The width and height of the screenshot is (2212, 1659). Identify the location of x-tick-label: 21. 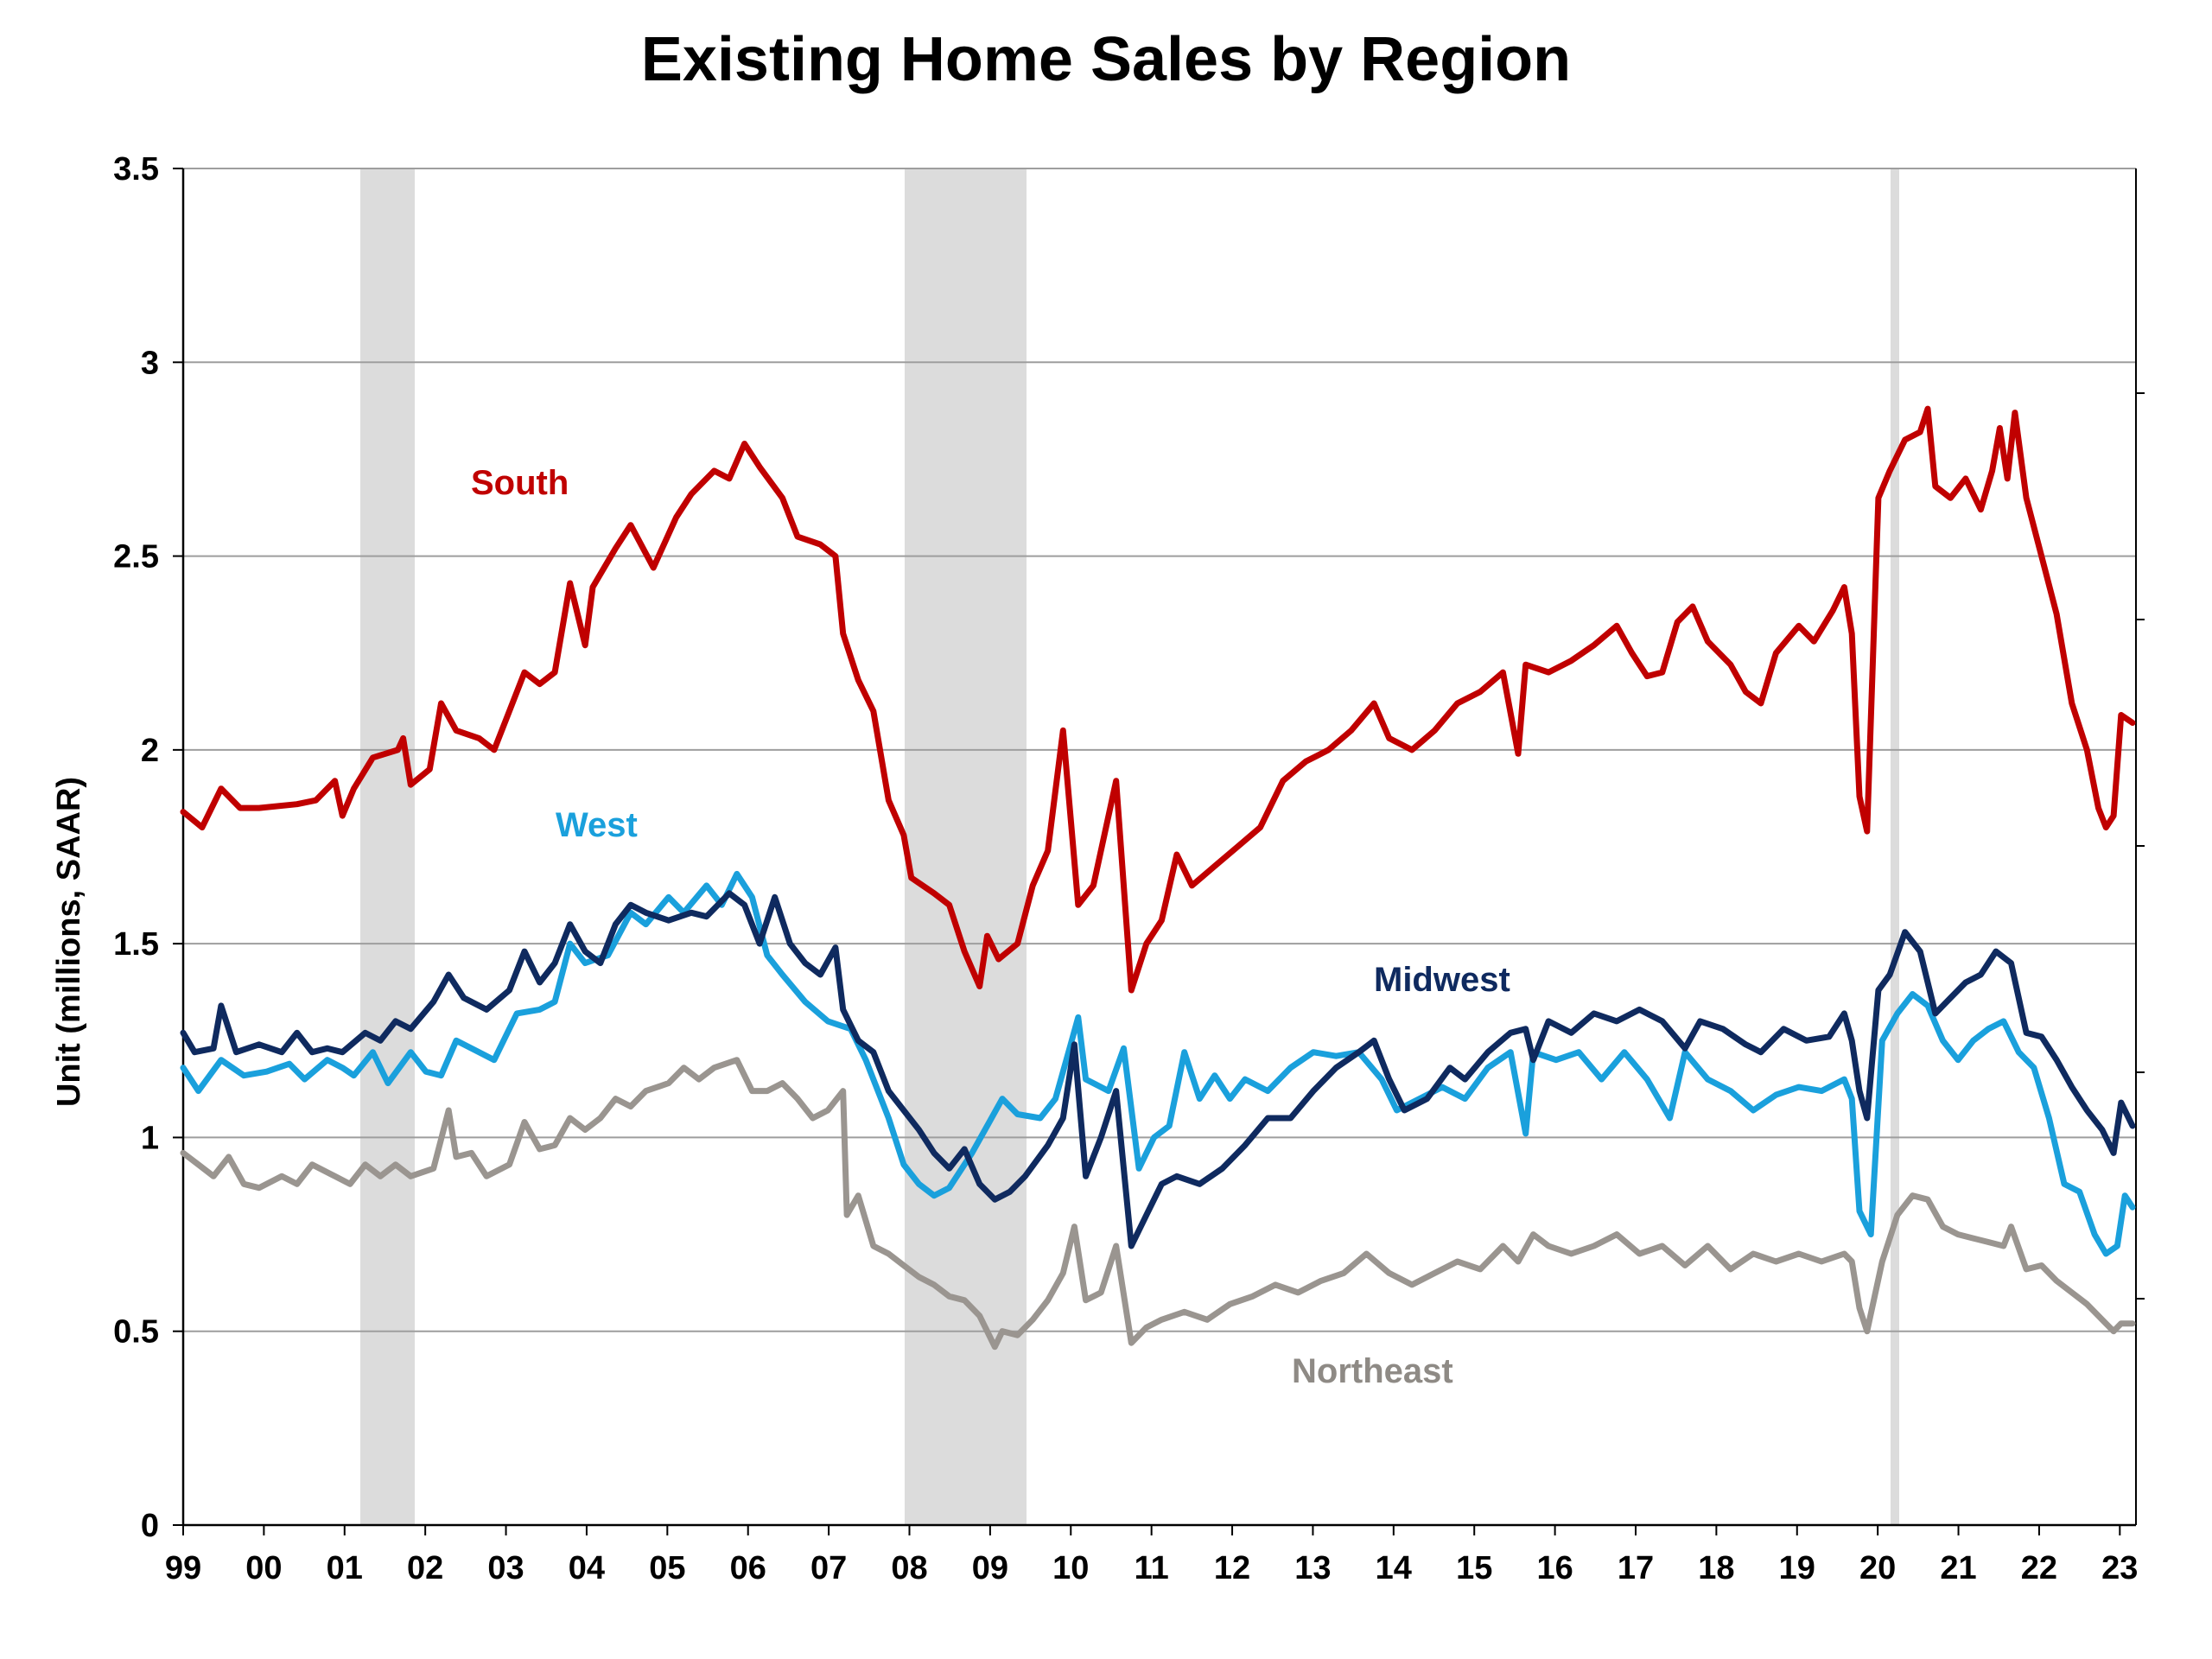
(1958, 1568).